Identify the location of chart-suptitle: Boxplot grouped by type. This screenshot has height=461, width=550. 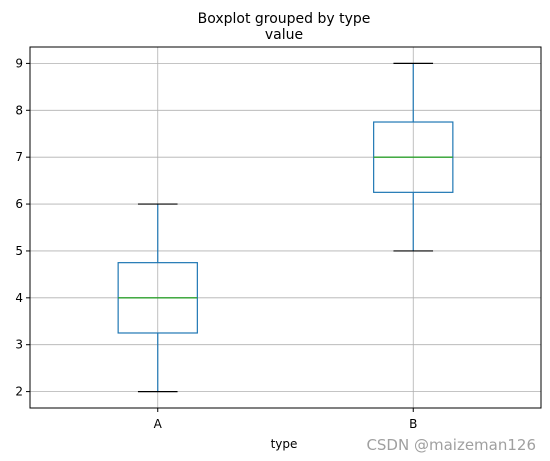
(284, 19).